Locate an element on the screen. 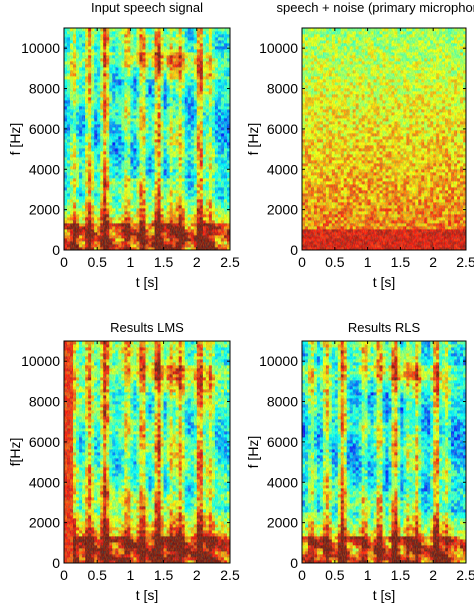 The height and width of the screenshot is (606, 474). y-axis-label: f [Hz] is located at coordinates (15, 139).